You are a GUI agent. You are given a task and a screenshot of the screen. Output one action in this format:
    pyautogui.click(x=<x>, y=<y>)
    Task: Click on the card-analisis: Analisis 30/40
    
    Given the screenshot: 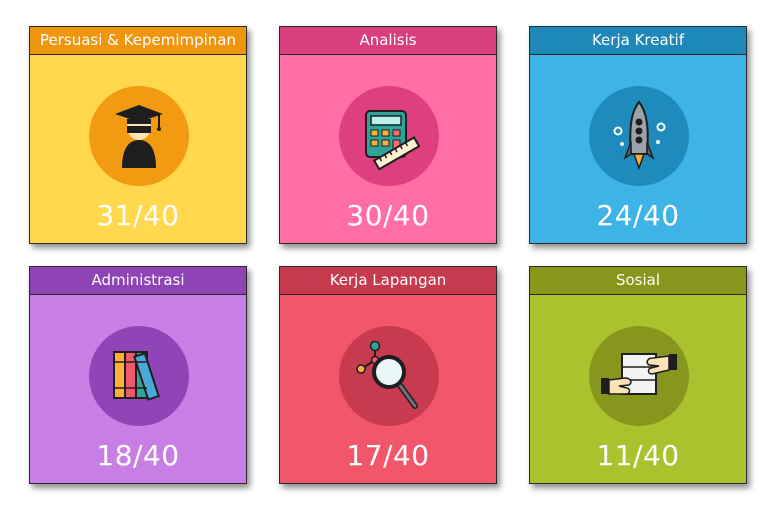 What is the action you would take?
    pyautogui.click(x=388, y=135)
    